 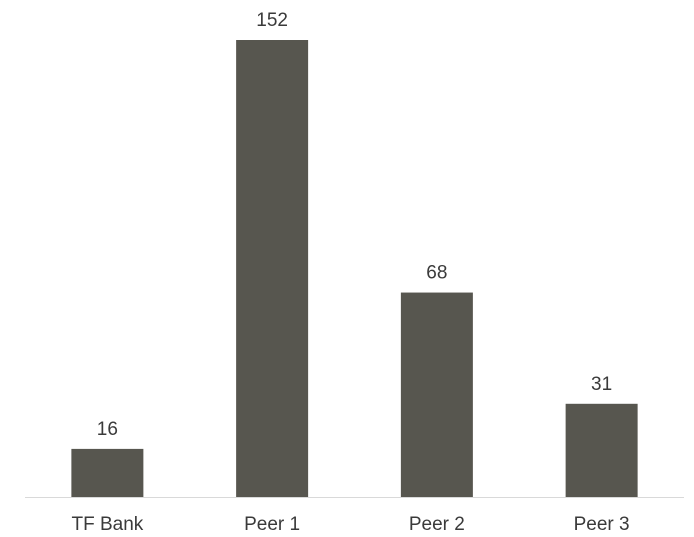 I want to click on data-label-peer-1: 152, so click(x=272, y=20).